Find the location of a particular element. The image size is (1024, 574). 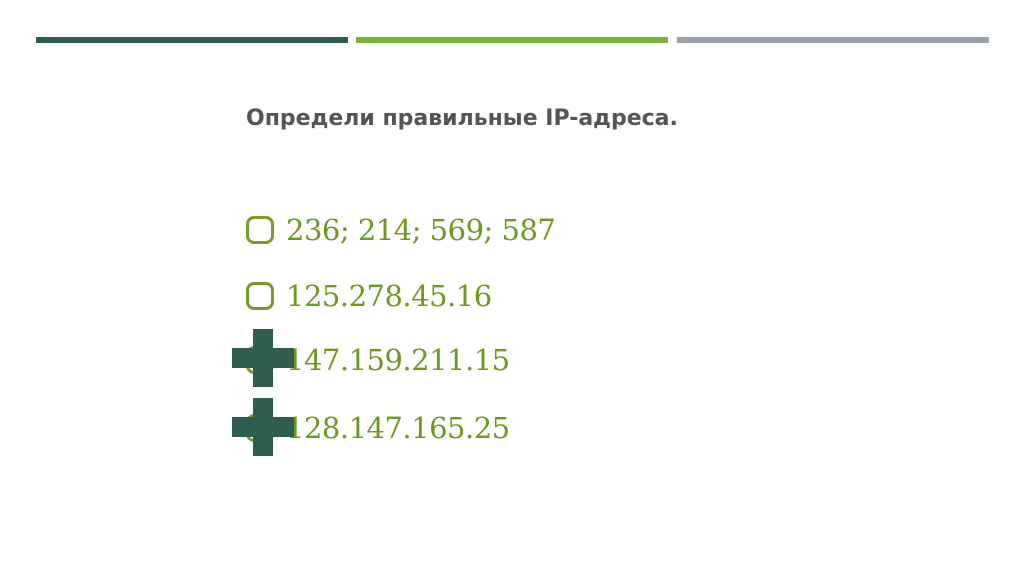

header-bar-gray is located at coordinates (833, 40).